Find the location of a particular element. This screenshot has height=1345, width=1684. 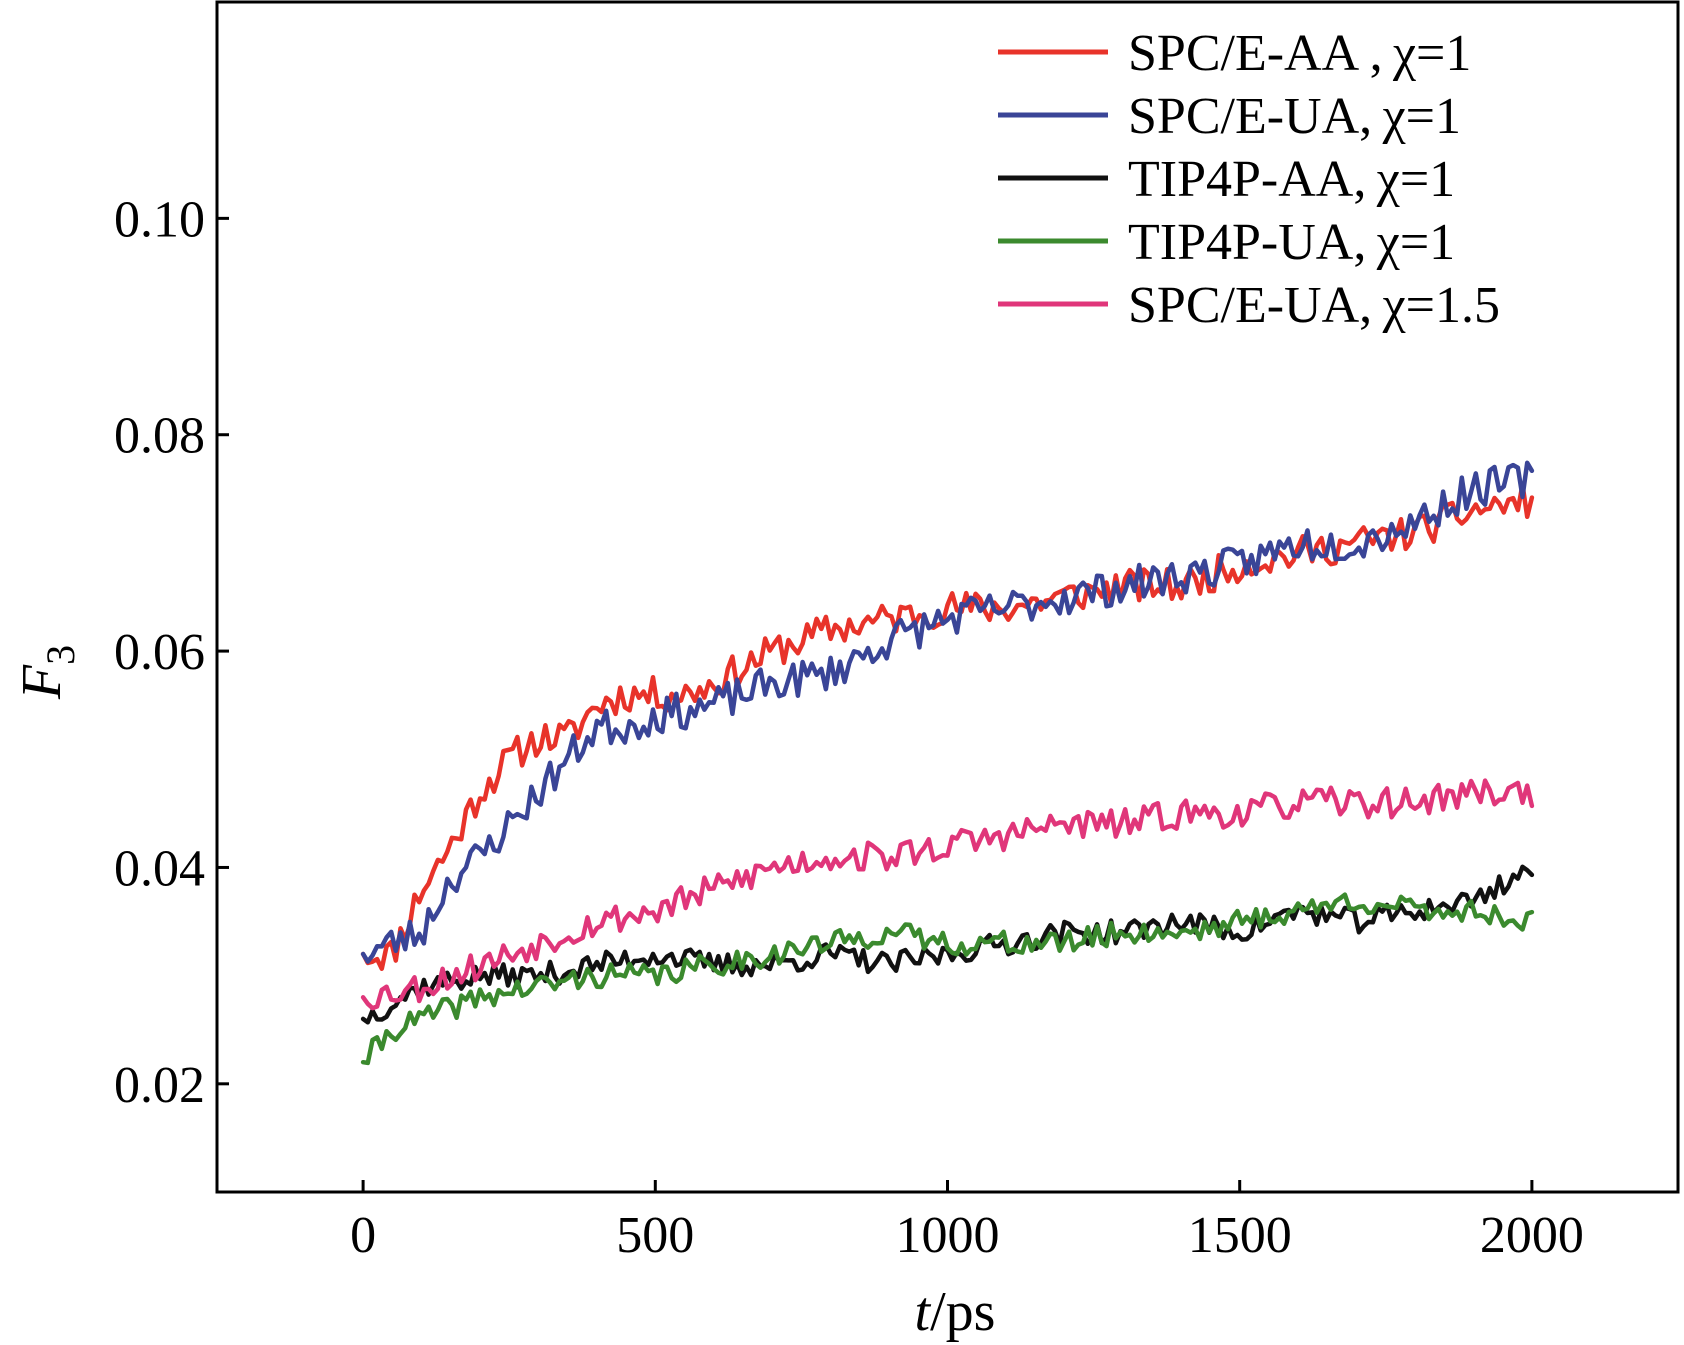

x-tick-label: 0 is located at coordinates (363, 1235).